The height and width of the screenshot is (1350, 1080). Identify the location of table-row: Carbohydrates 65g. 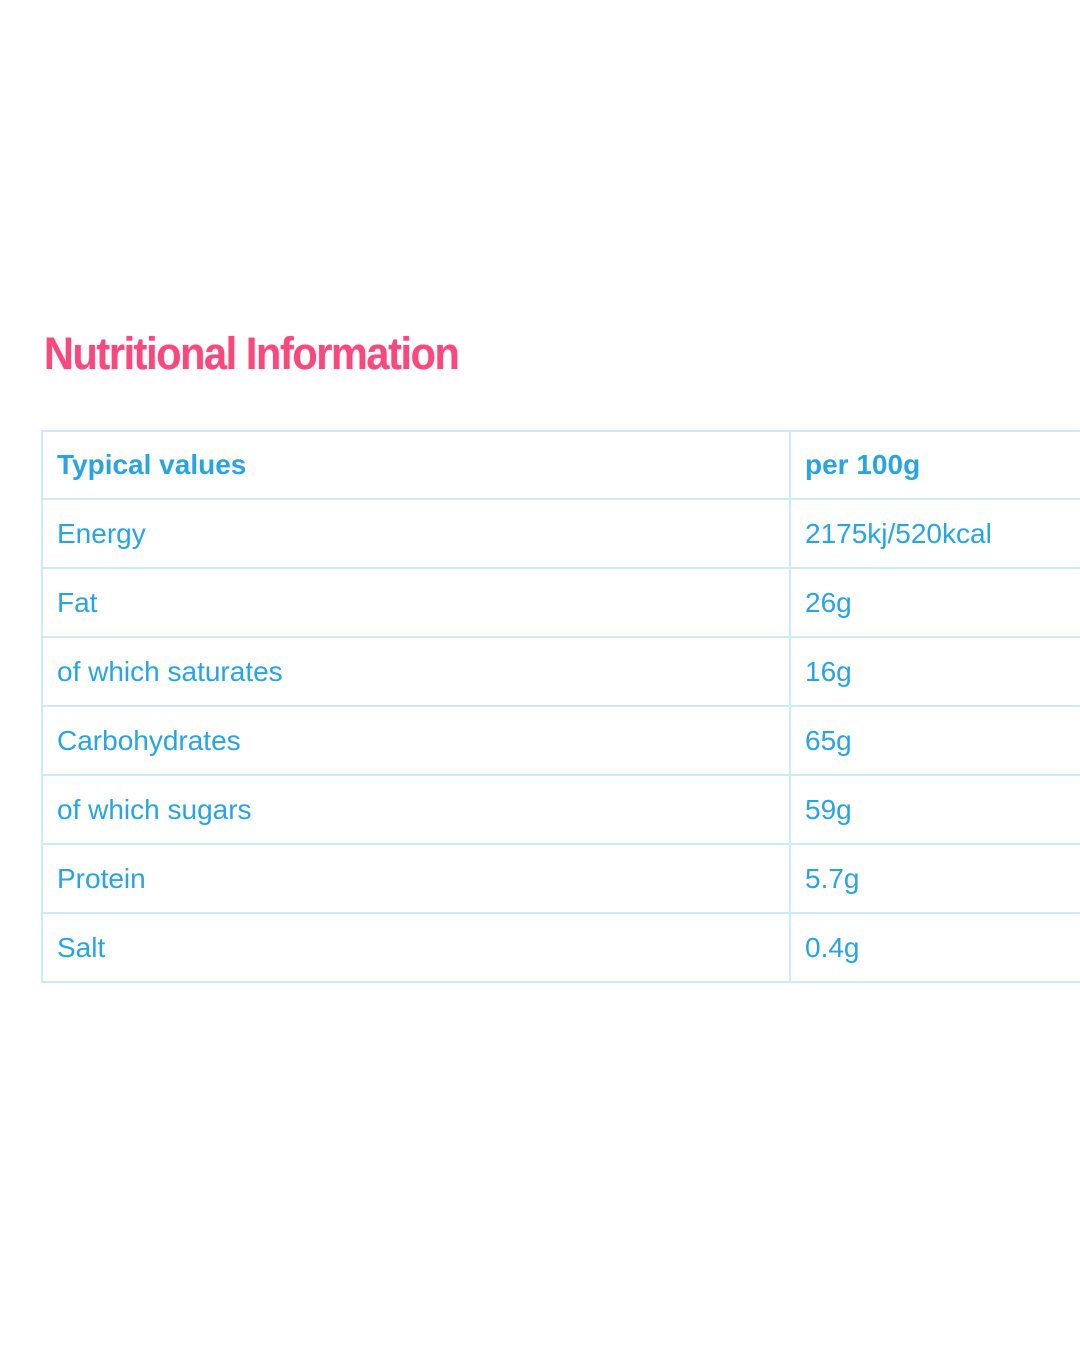
(560, 740).